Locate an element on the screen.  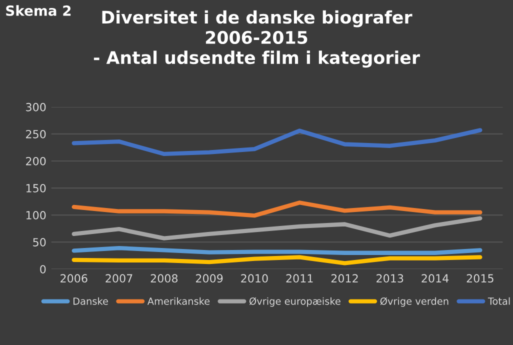
x-tick-label: 2011 is located at coordinates (299, 278).